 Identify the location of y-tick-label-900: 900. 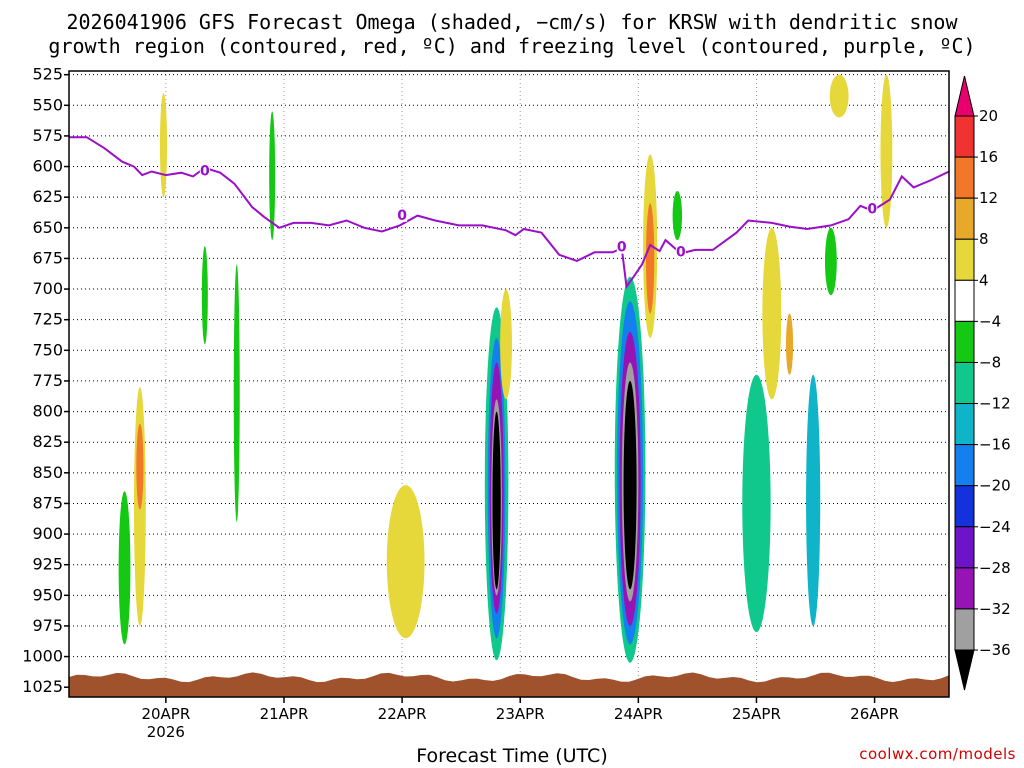
(47, 533).